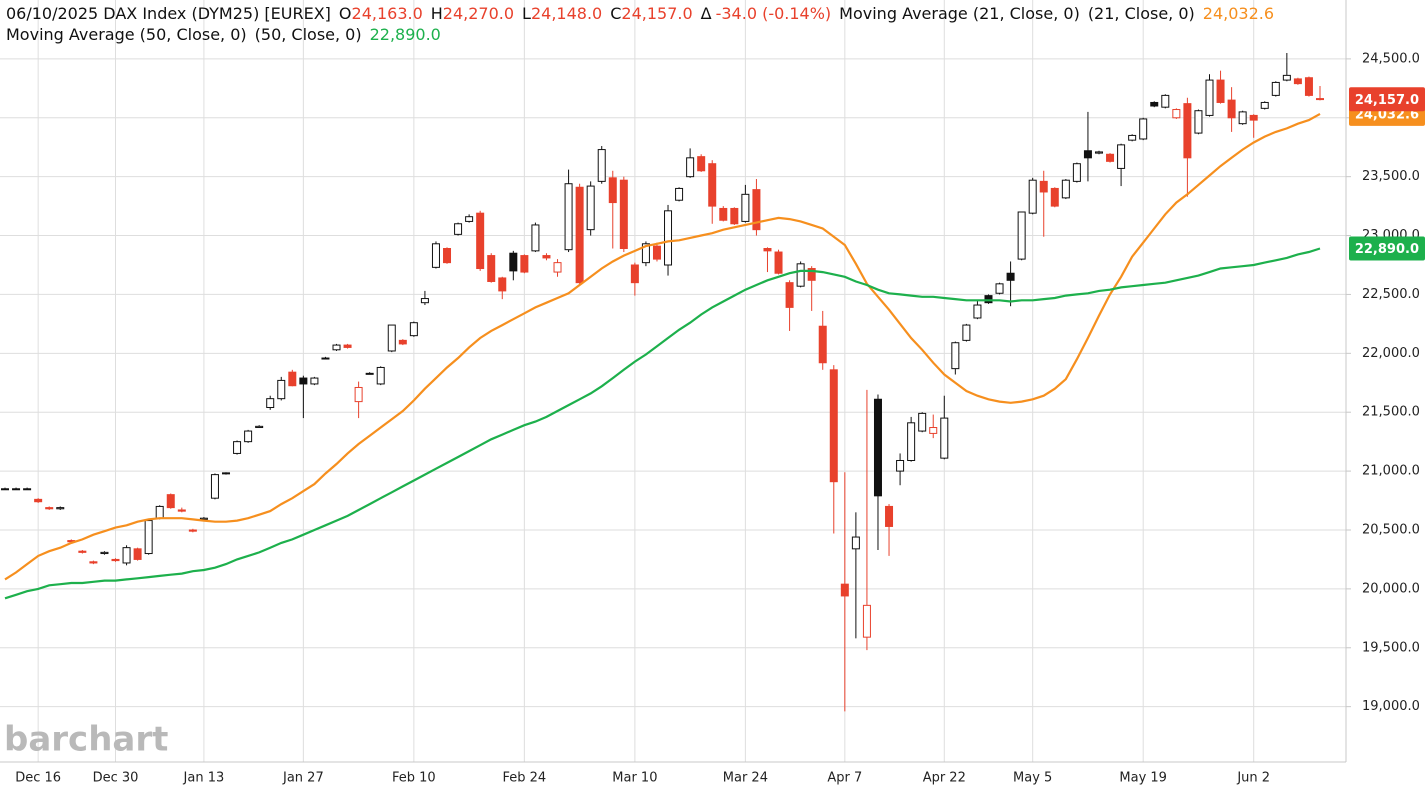 This screenshot has height=793, width=1426. Describe the element at coordinates (959, 13) in the screenshot. I see `header-text: Moving Average (21, Close, 0)` at that location.